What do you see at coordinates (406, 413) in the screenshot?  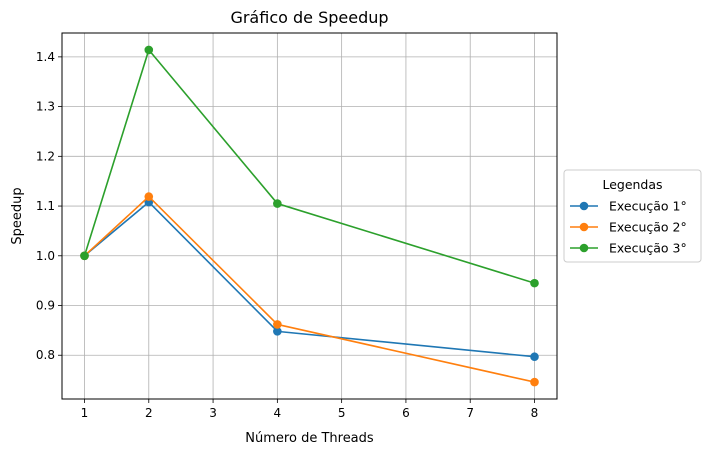 I see `x-tick-label: 6` at bounding box center [406, 413].